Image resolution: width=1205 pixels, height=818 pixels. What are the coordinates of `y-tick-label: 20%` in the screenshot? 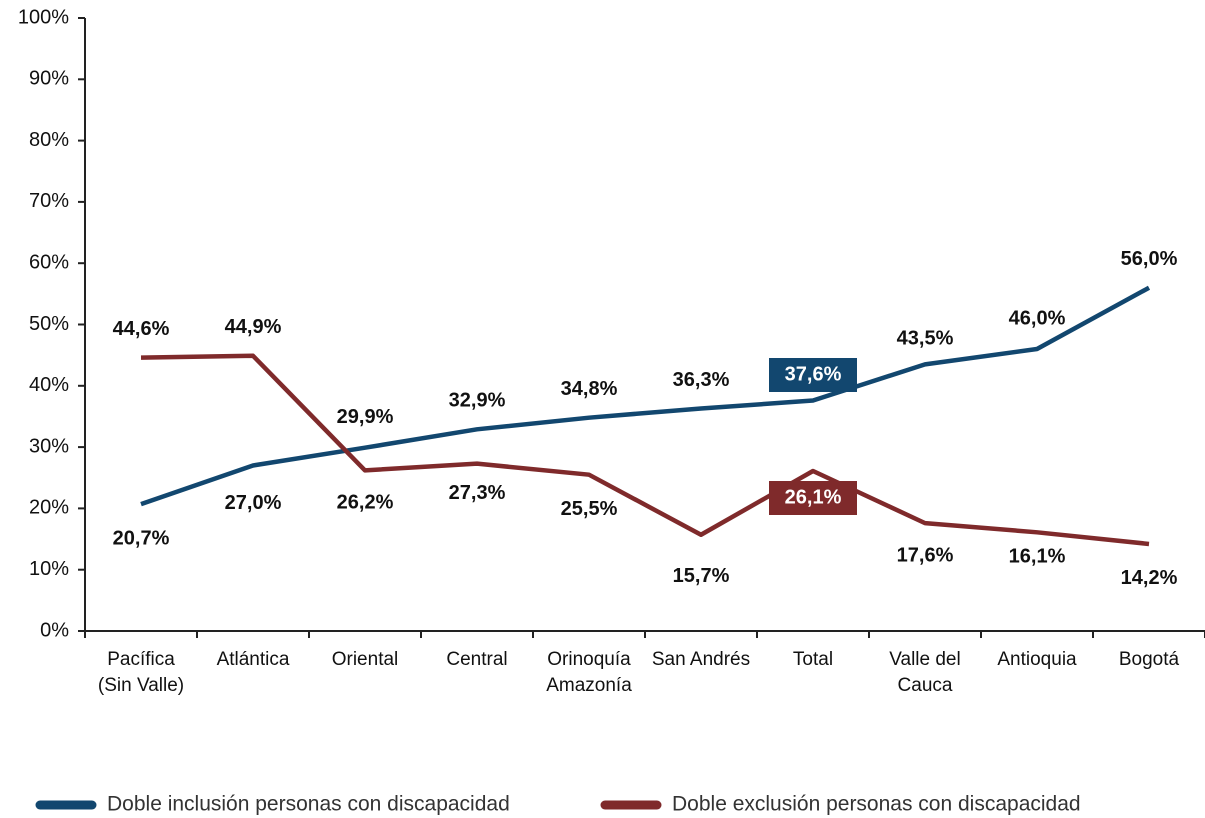 It's located at (49, 508).